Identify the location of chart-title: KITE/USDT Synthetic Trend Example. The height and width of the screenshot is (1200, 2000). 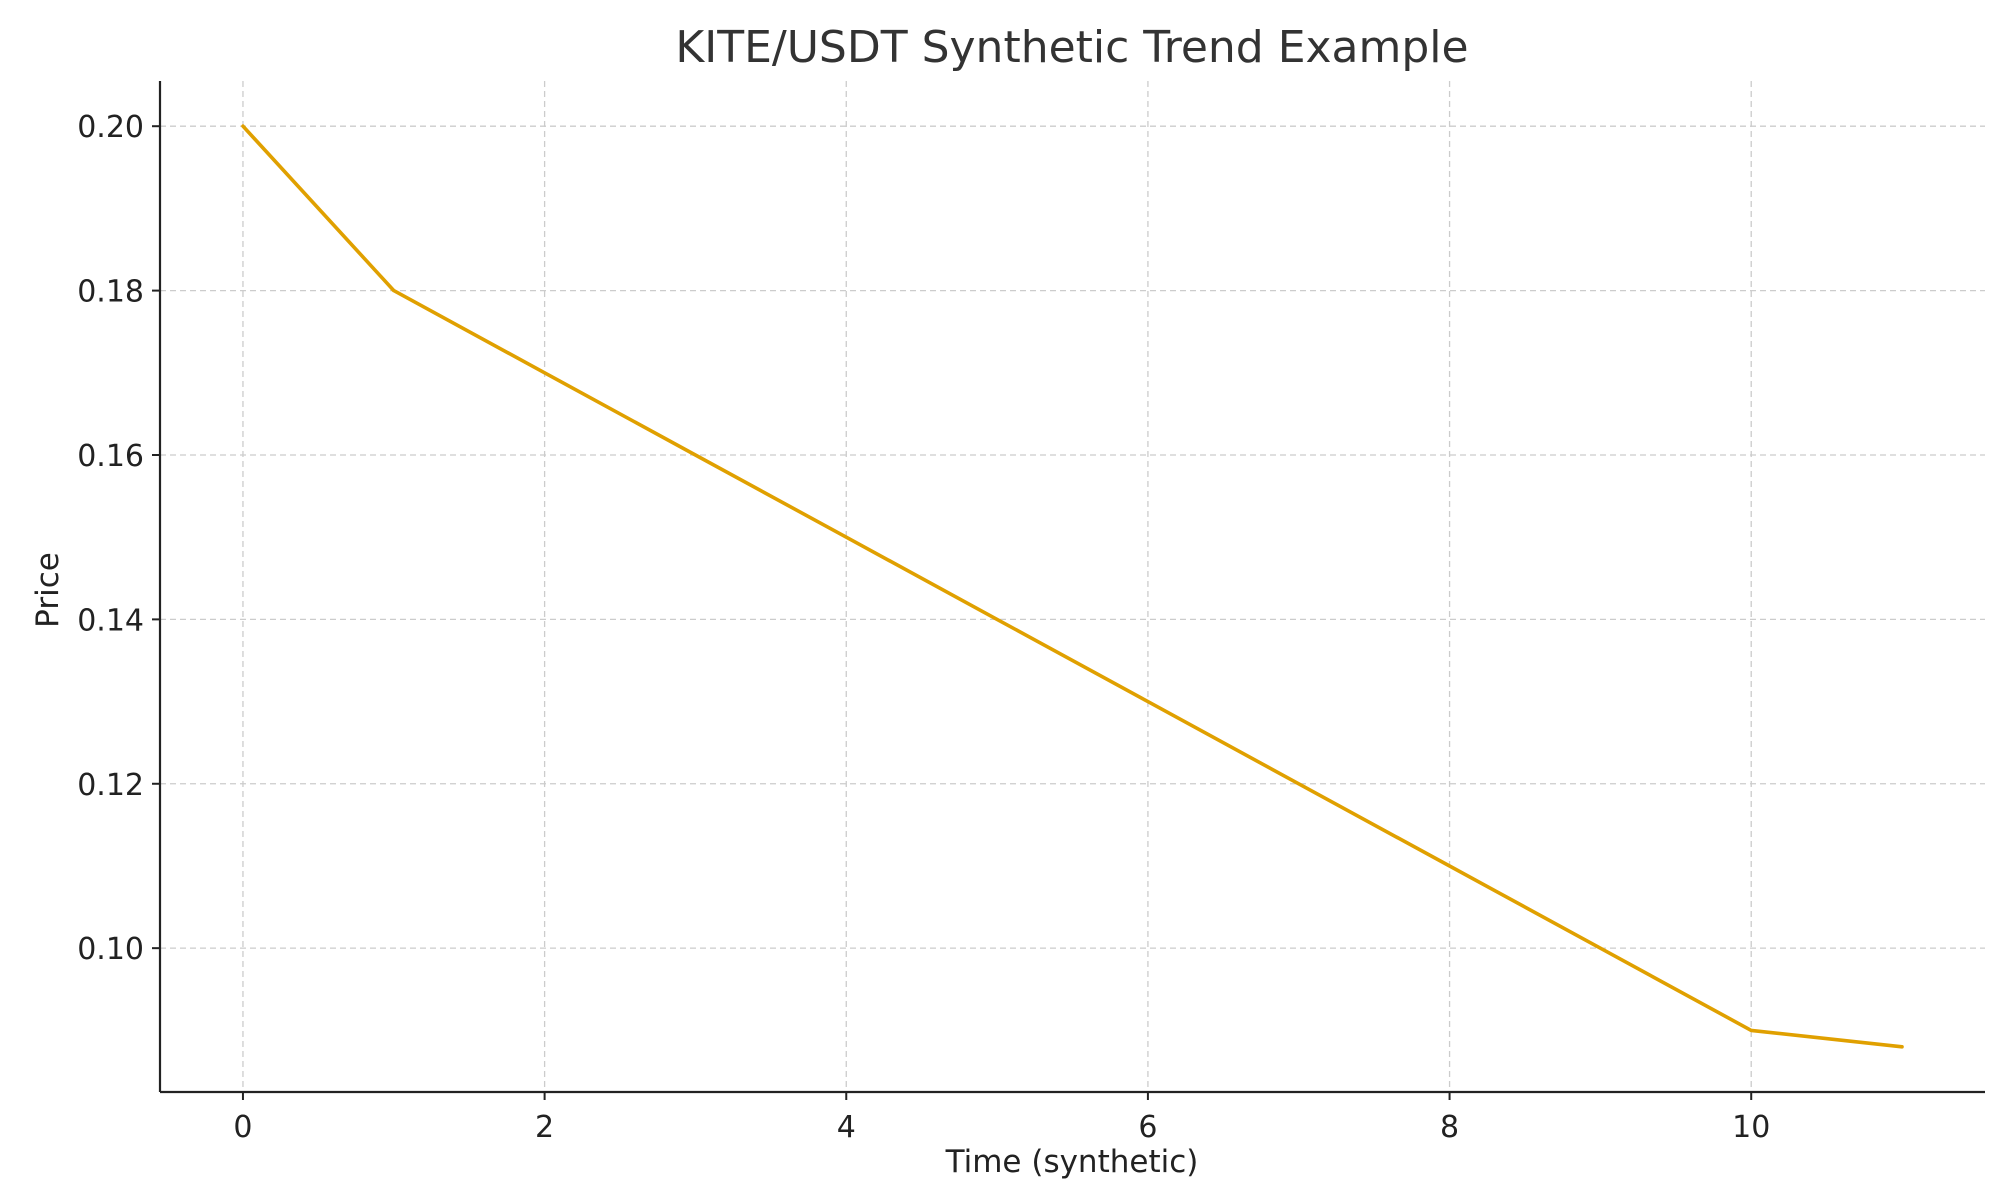
(1071, 47).